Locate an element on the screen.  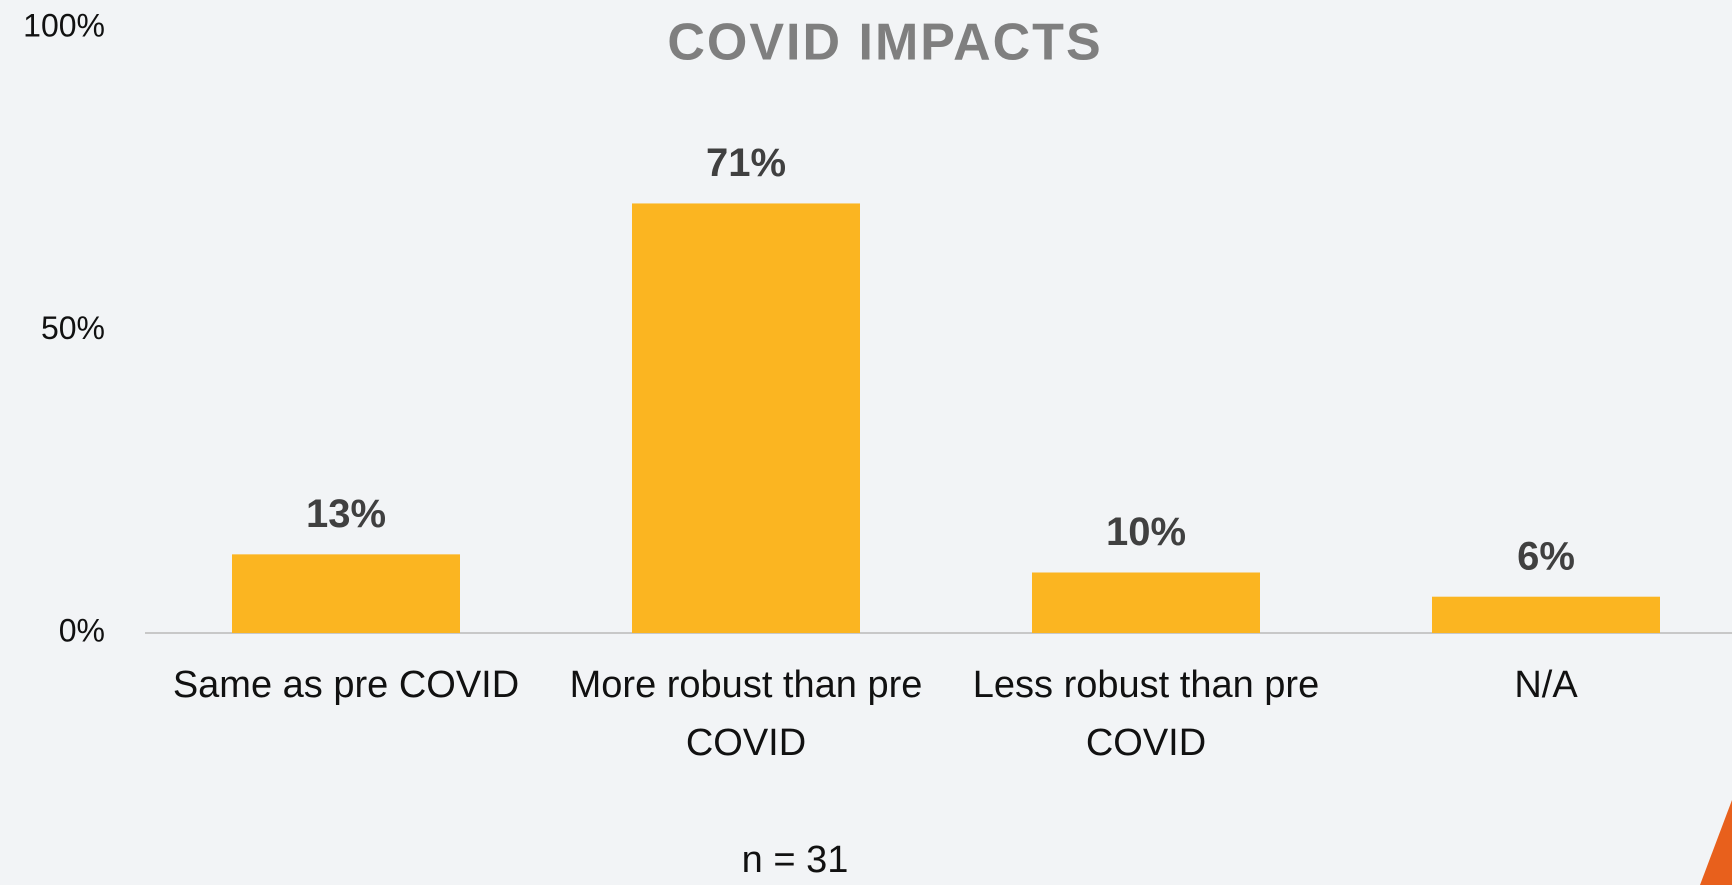
x-tick-label: N/A is located at coordinates (1546, 685).